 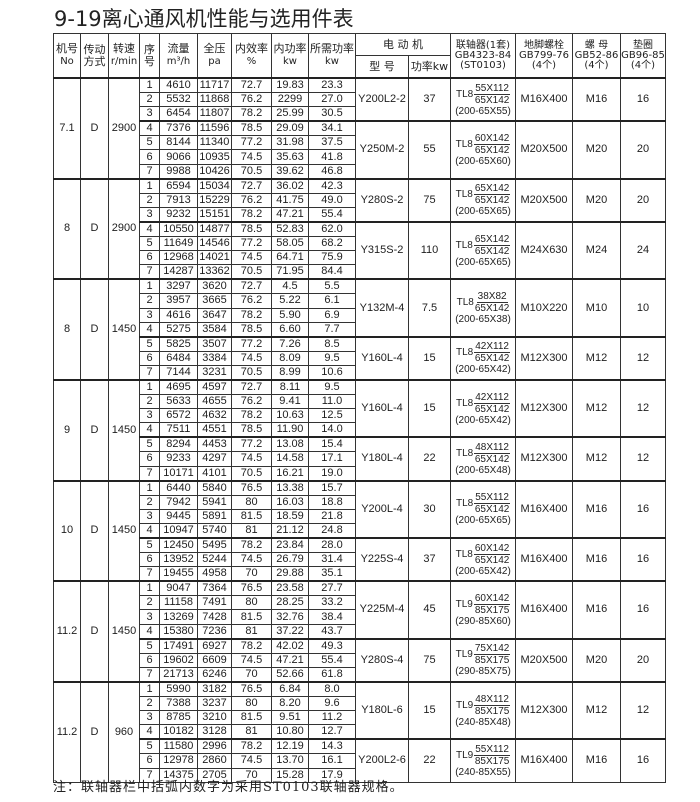 What do you see at coordinates (290, 244) in the screenshot?
I see `internal-power: 58.05` at bounding box center [290, 244].